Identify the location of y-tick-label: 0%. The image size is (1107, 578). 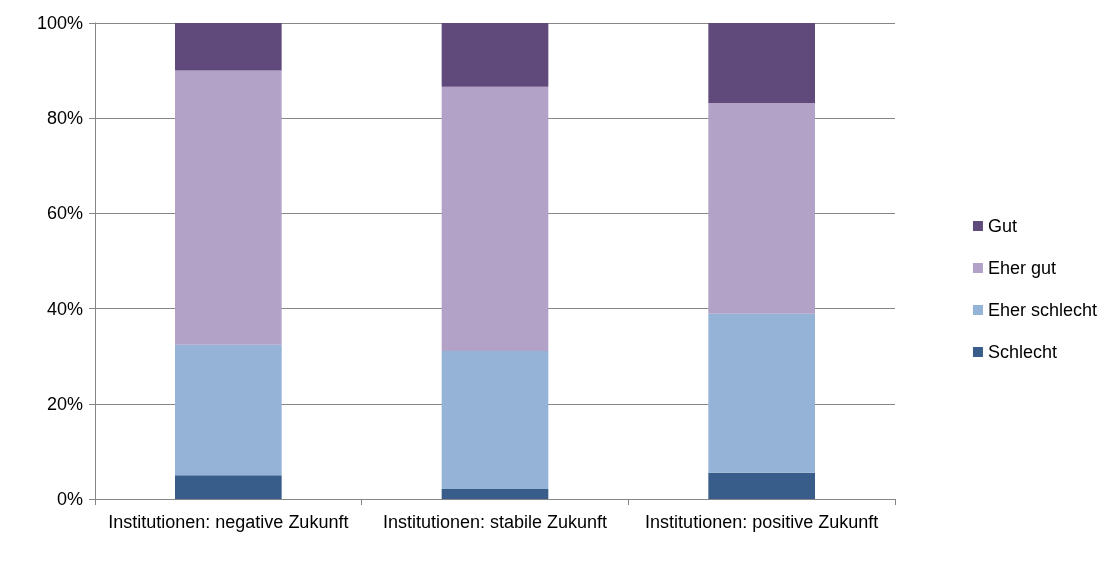
(69, 499).